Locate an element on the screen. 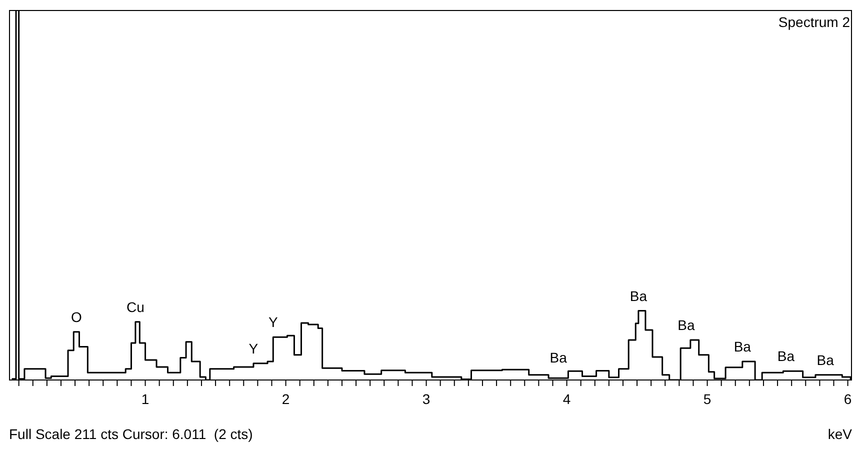 This screenshot has height=452, width=854. x-axis-title: keV is located at coordinates (840, 434).